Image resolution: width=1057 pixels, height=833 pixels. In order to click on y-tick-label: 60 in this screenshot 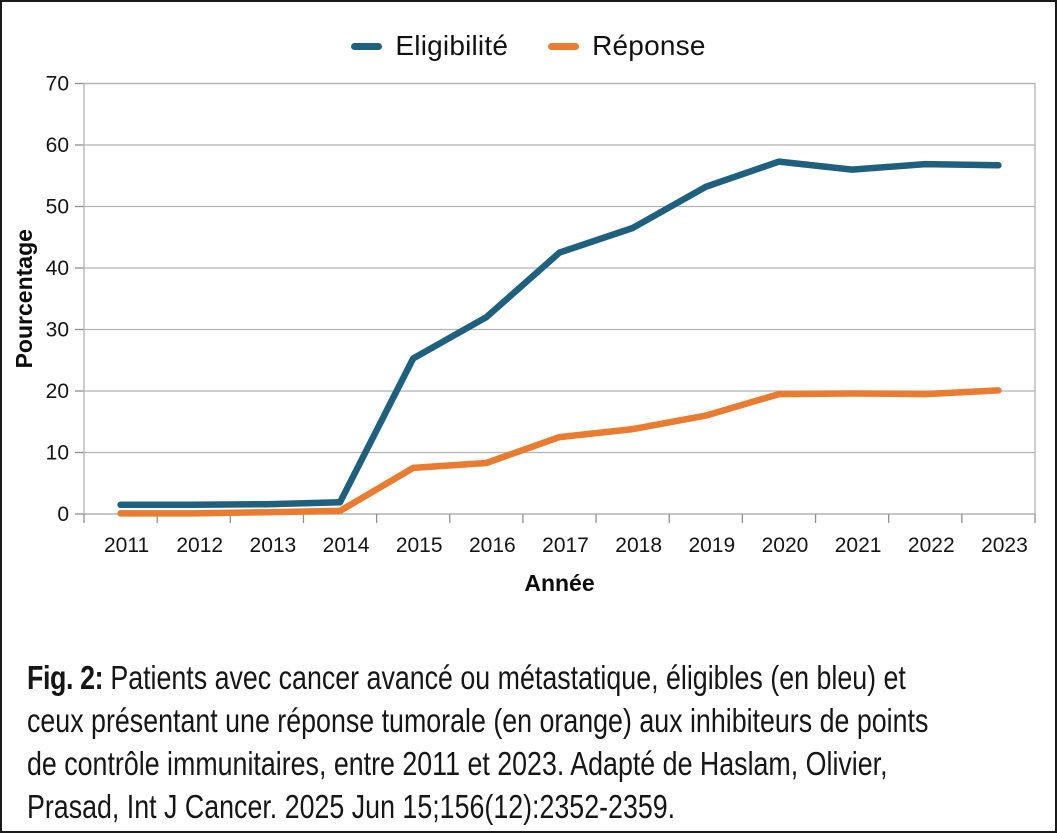, I will do `click(57, 145)`.